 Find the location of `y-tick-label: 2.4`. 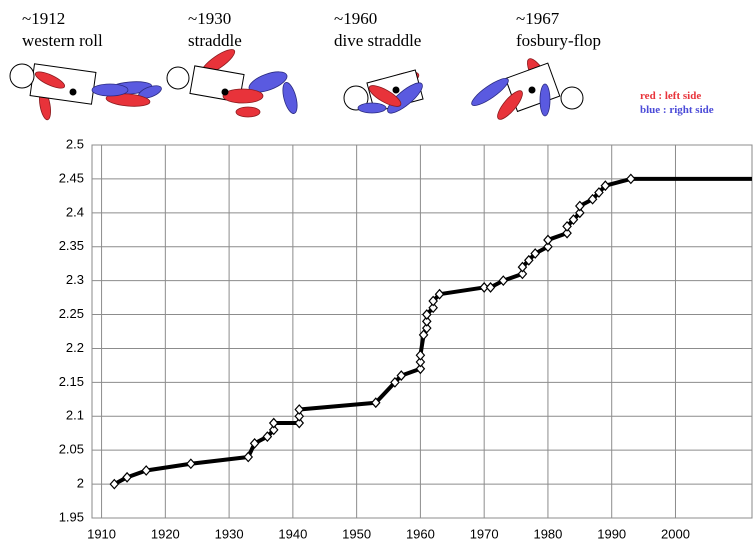

y-tick-label: 2.4 is located at coordinates (75, 211).